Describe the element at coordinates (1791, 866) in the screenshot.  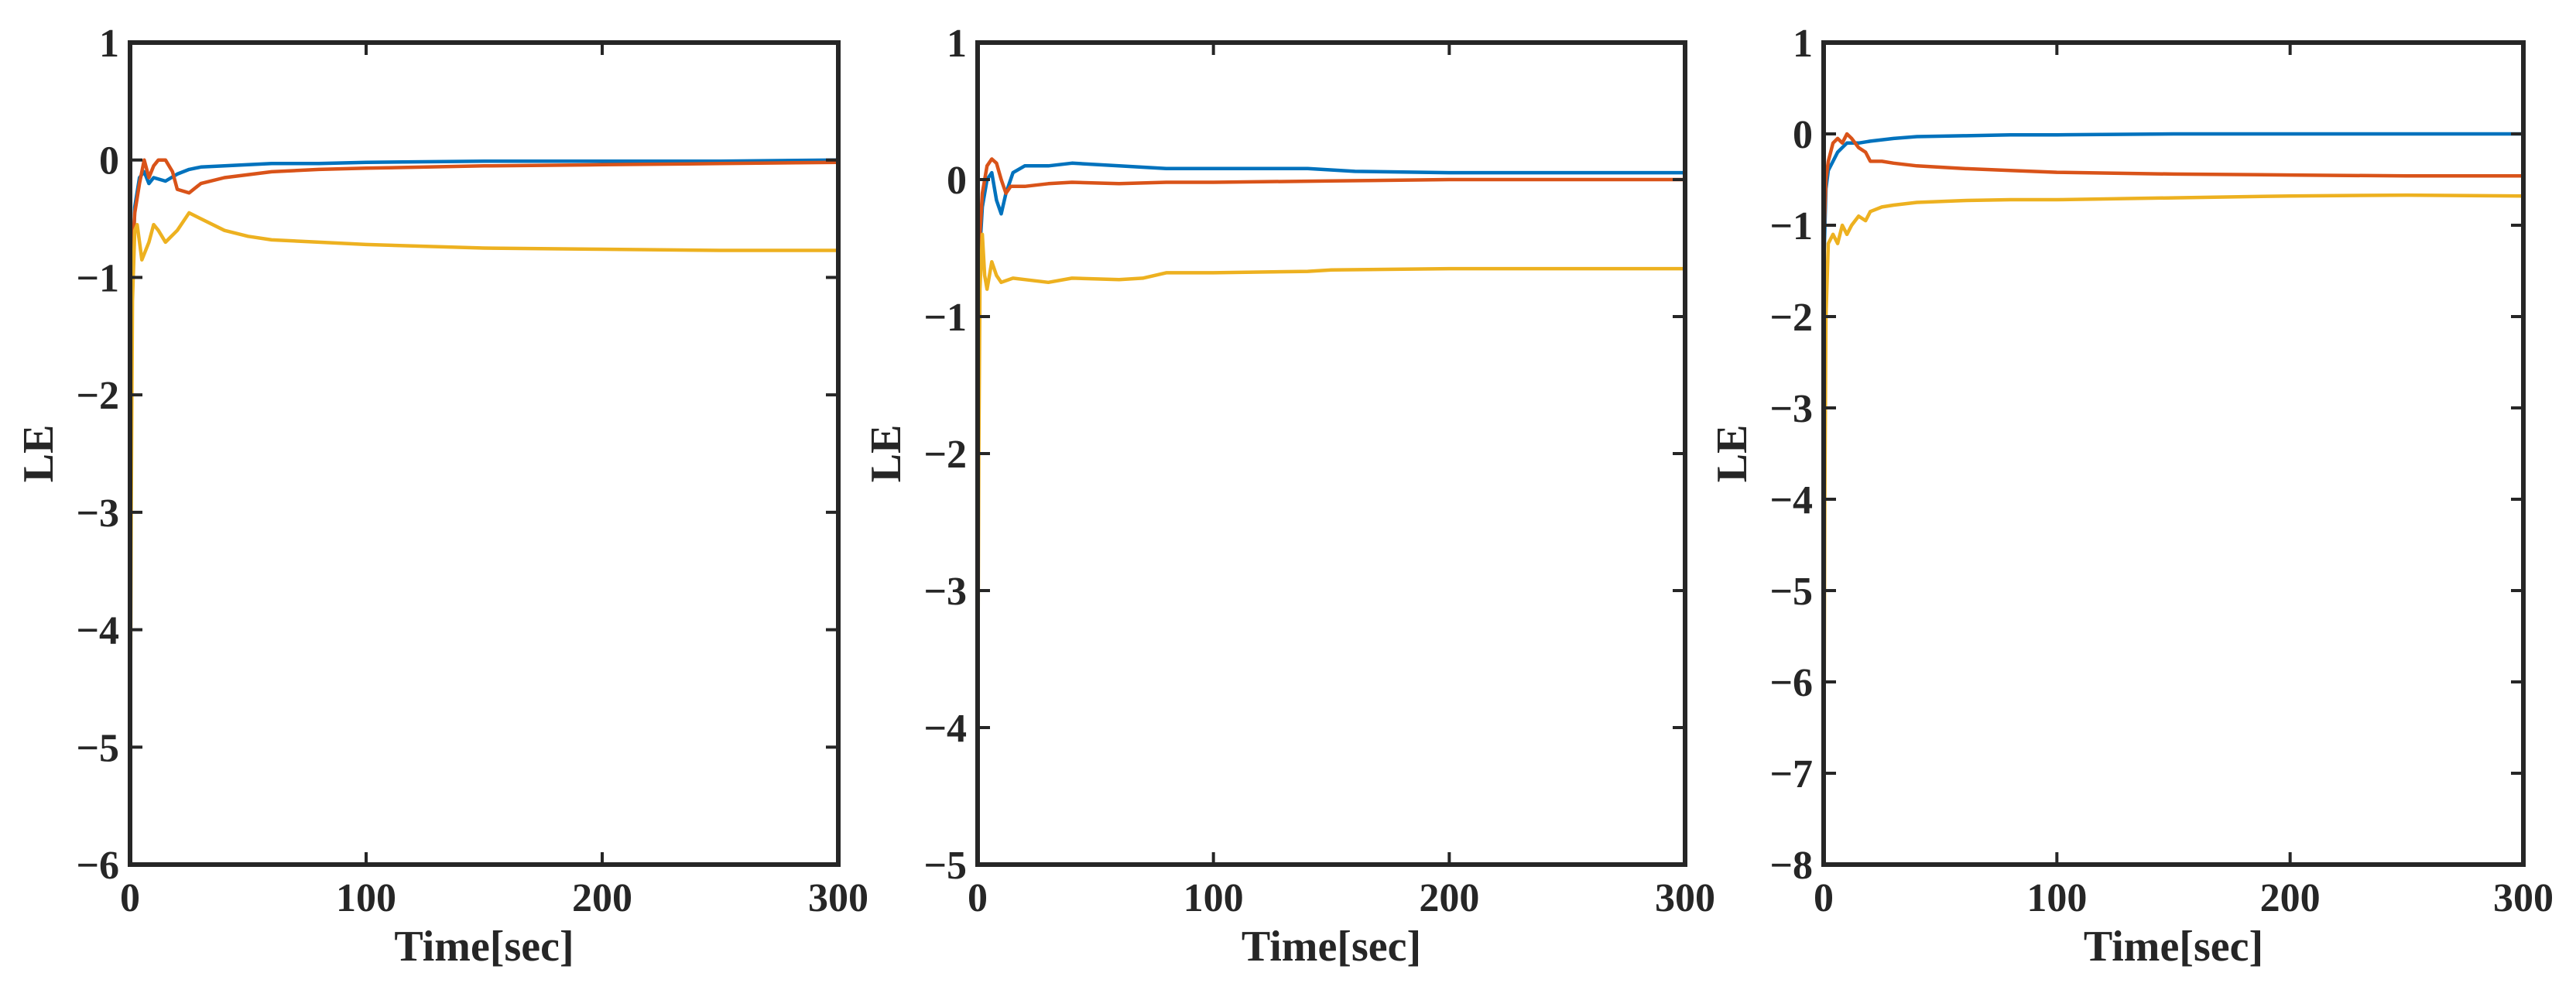
I see `y-tick-label: −8` at that location.